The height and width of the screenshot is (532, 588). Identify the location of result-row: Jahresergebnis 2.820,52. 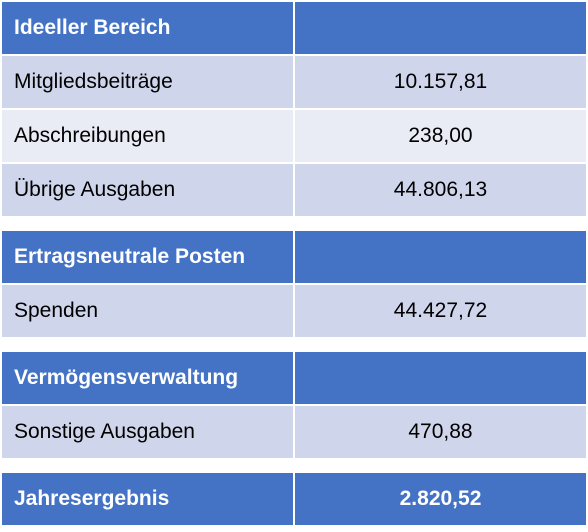
(294, 499).